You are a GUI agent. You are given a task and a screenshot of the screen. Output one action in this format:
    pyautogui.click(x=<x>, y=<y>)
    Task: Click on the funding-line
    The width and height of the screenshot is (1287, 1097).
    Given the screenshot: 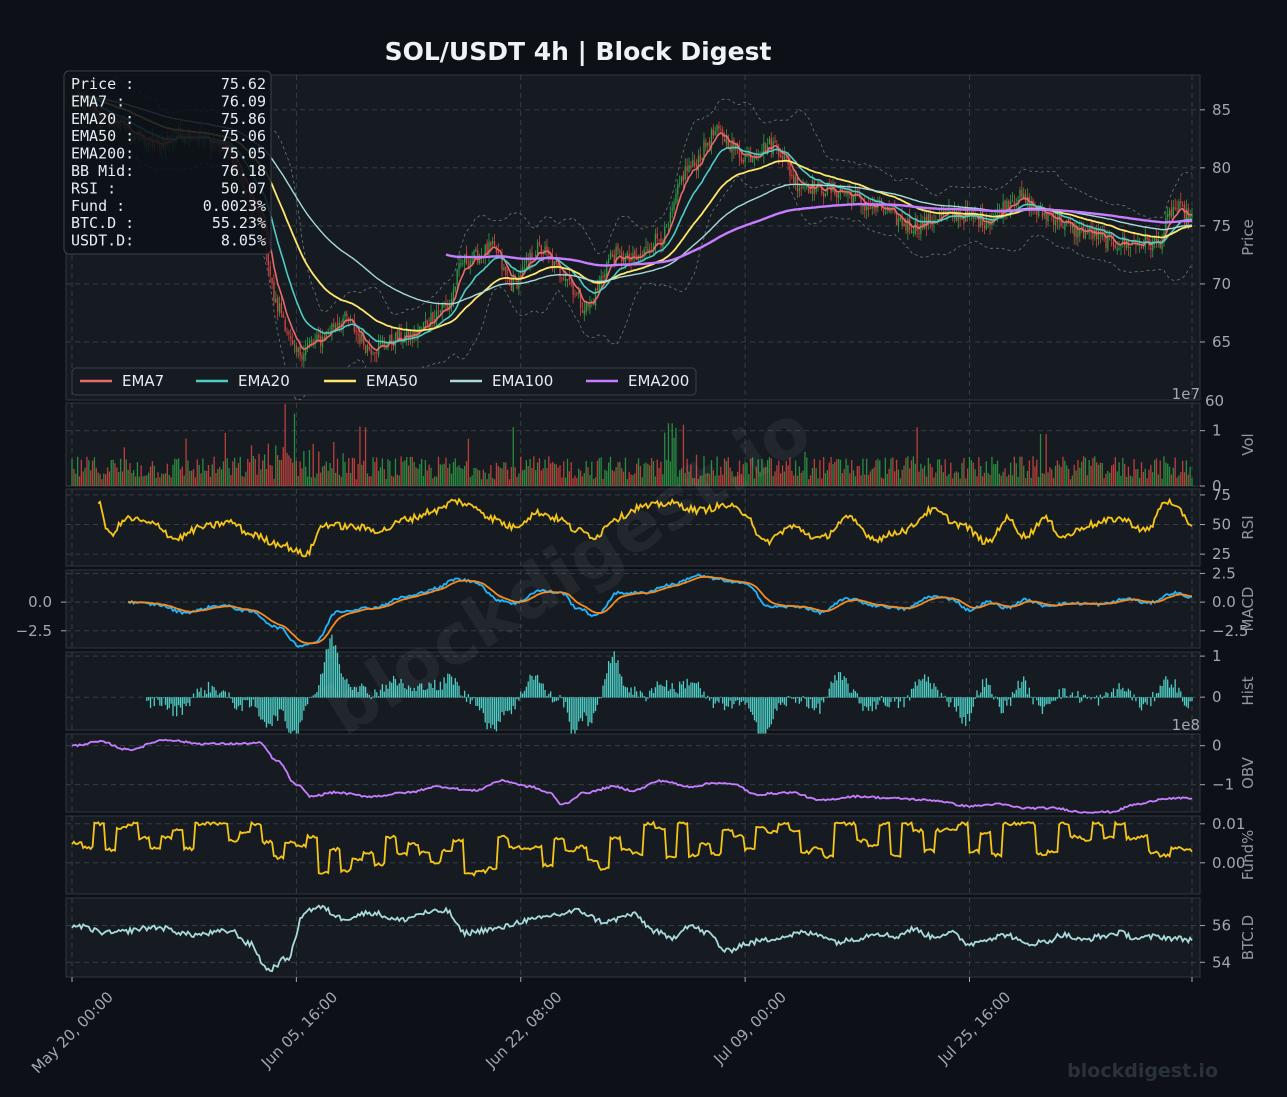 What is the action you would take?
    pyautogui.click(x=632, y=849)
    